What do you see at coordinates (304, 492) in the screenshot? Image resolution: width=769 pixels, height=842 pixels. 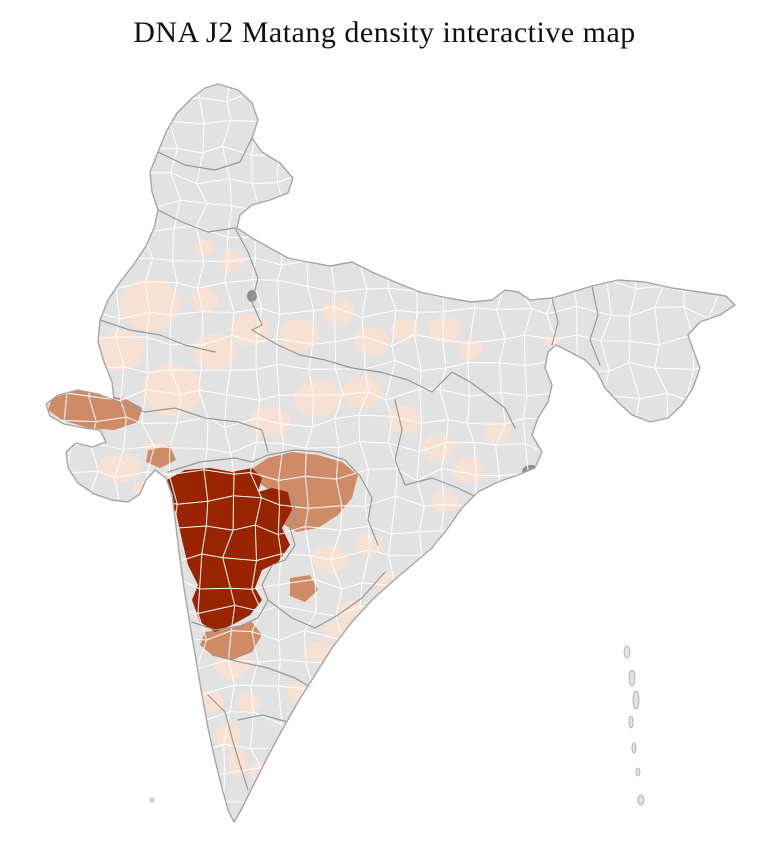 I see `medium-density-region-vidarbha` at bounding box center [304, 492].